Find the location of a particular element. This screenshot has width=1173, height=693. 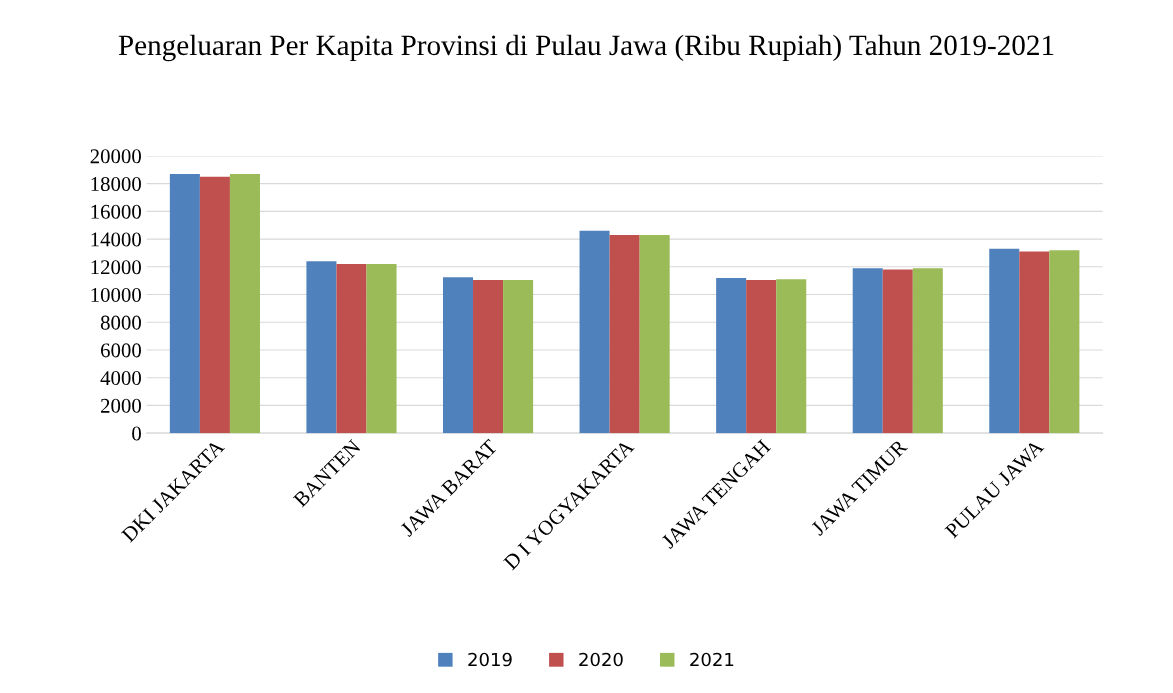

y-tick-label: 8000 is located at coordinates (120, 322).